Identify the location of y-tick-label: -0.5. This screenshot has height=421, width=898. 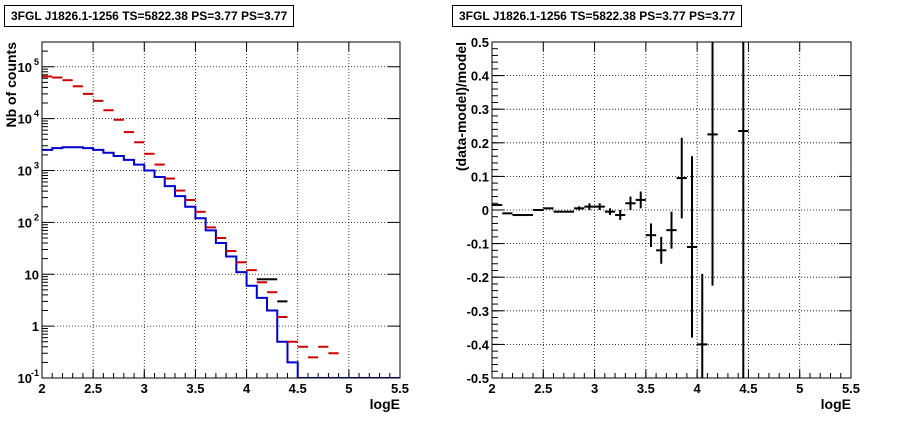
(478, 378).